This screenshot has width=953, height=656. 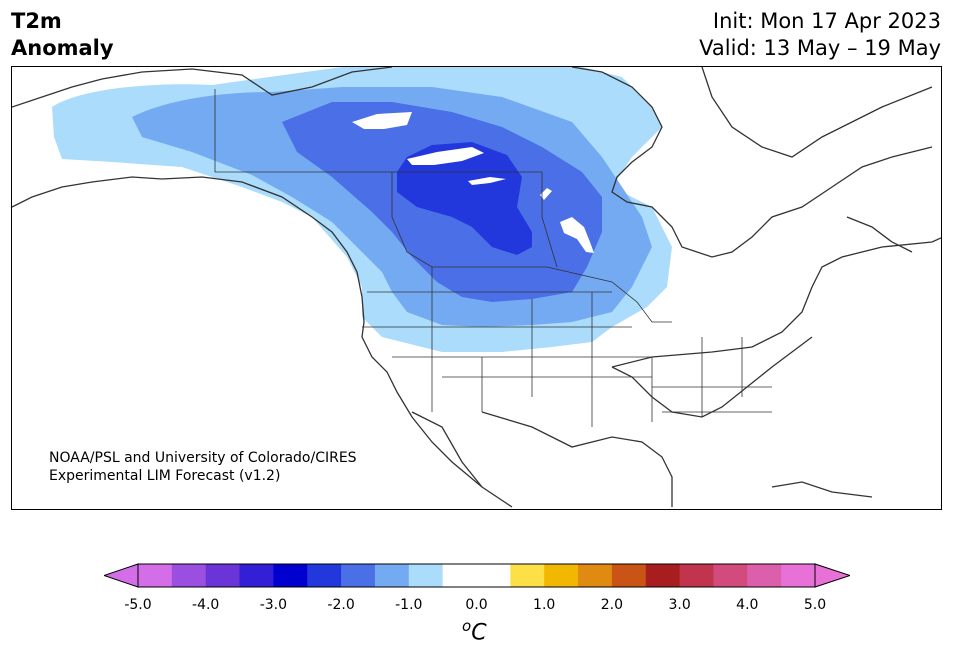 I want to click on colorbar-tick-label: -3.0, so click(x=273, y=605).